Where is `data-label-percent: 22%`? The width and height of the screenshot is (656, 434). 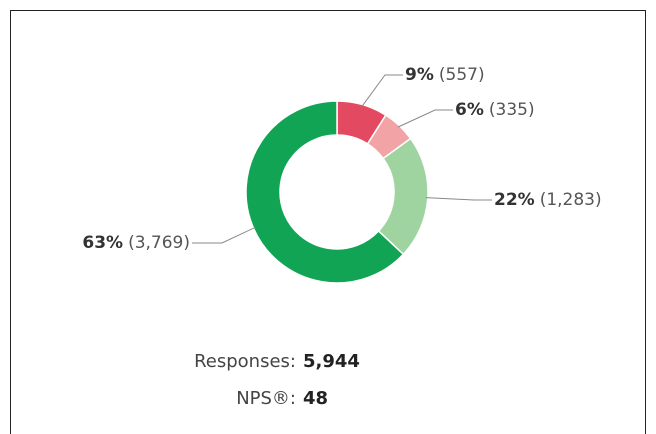
data-label-percent: 22% is located at coordinates (514, 200).